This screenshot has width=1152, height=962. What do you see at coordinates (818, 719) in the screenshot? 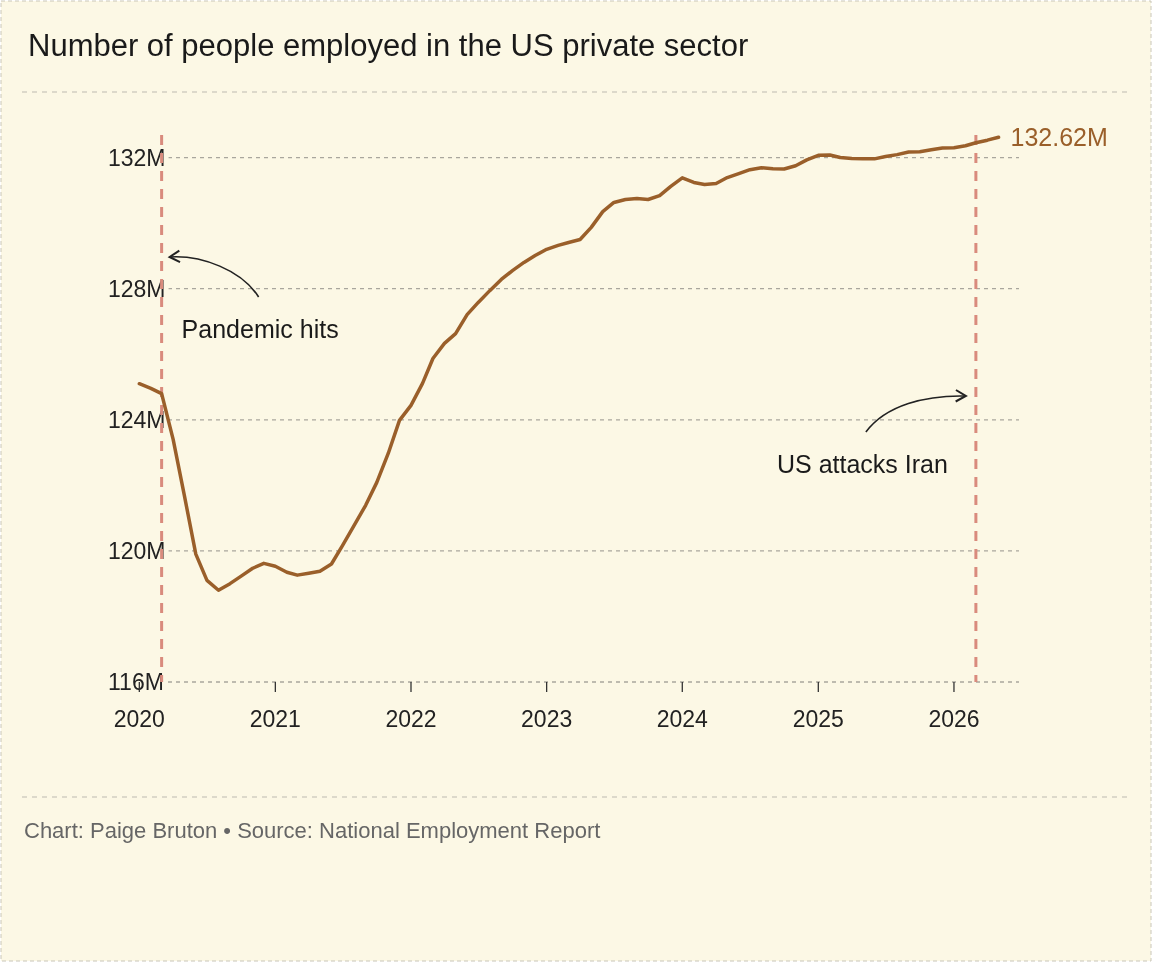
I see `x-tick-label: 2025` at bounding box center [818, 719].